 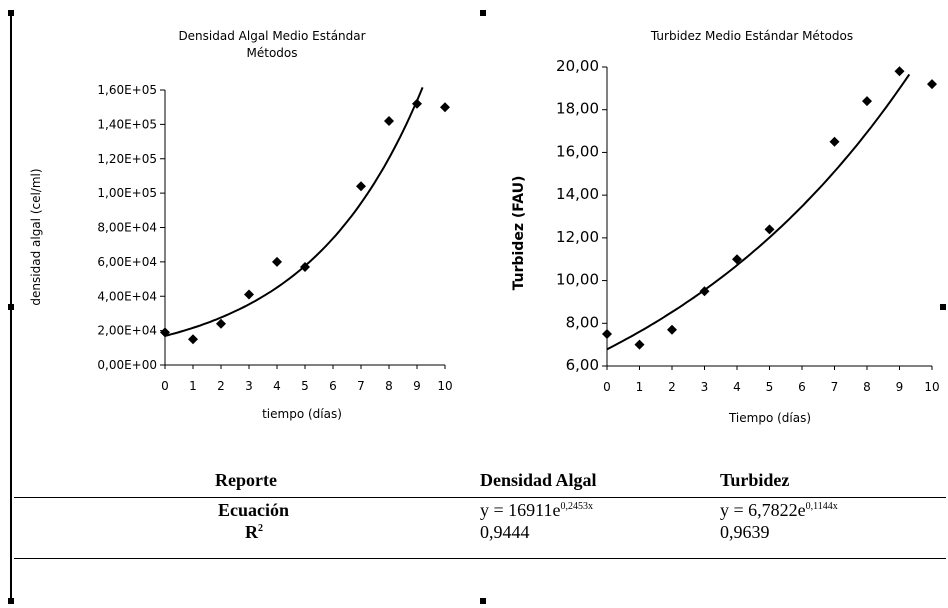 What do you see at coordinates (943, 307) in the screenshot?
I see `selection-handle-middle-right` at bounding box center [943, 307].